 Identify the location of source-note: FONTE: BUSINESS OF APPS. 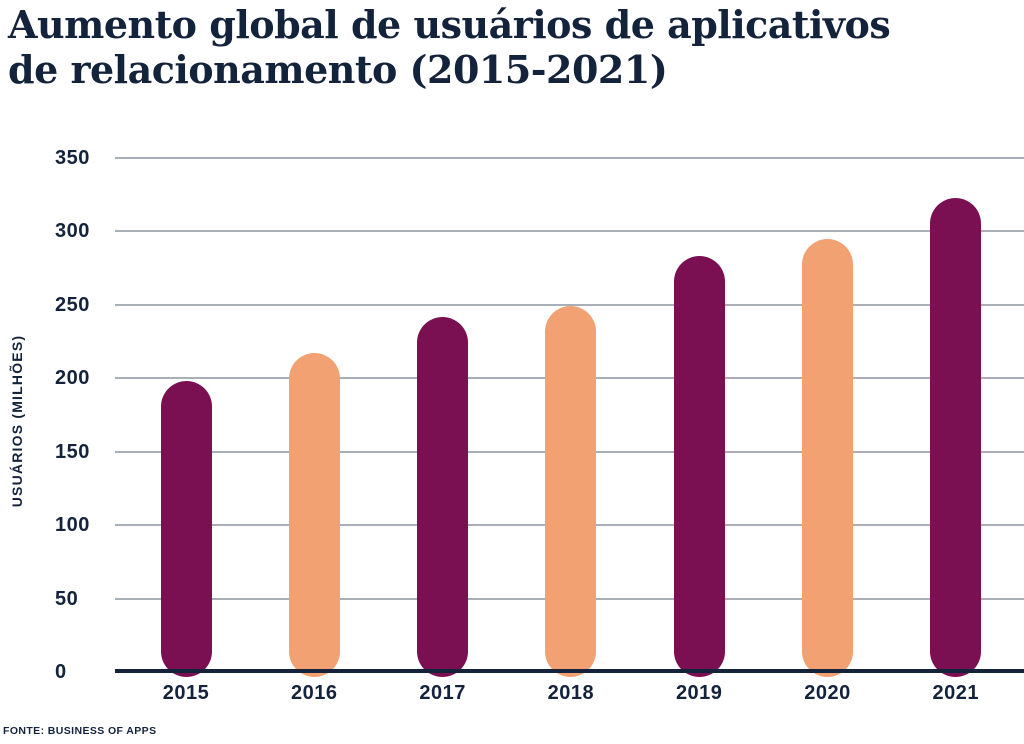
(80, 731).